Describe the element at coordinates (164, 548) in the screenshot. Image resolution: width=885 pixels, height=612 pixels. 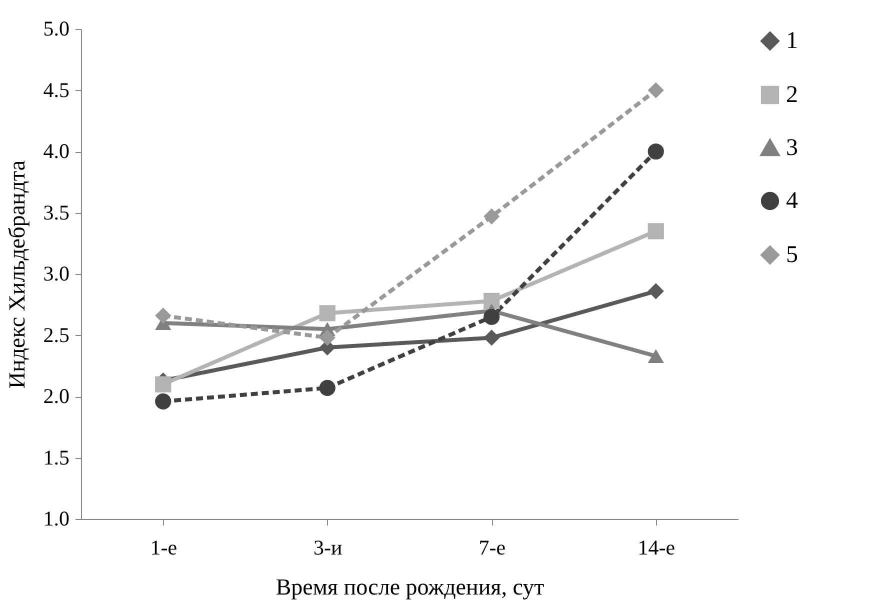
I see `x-tick-label: 1-е` at that location.